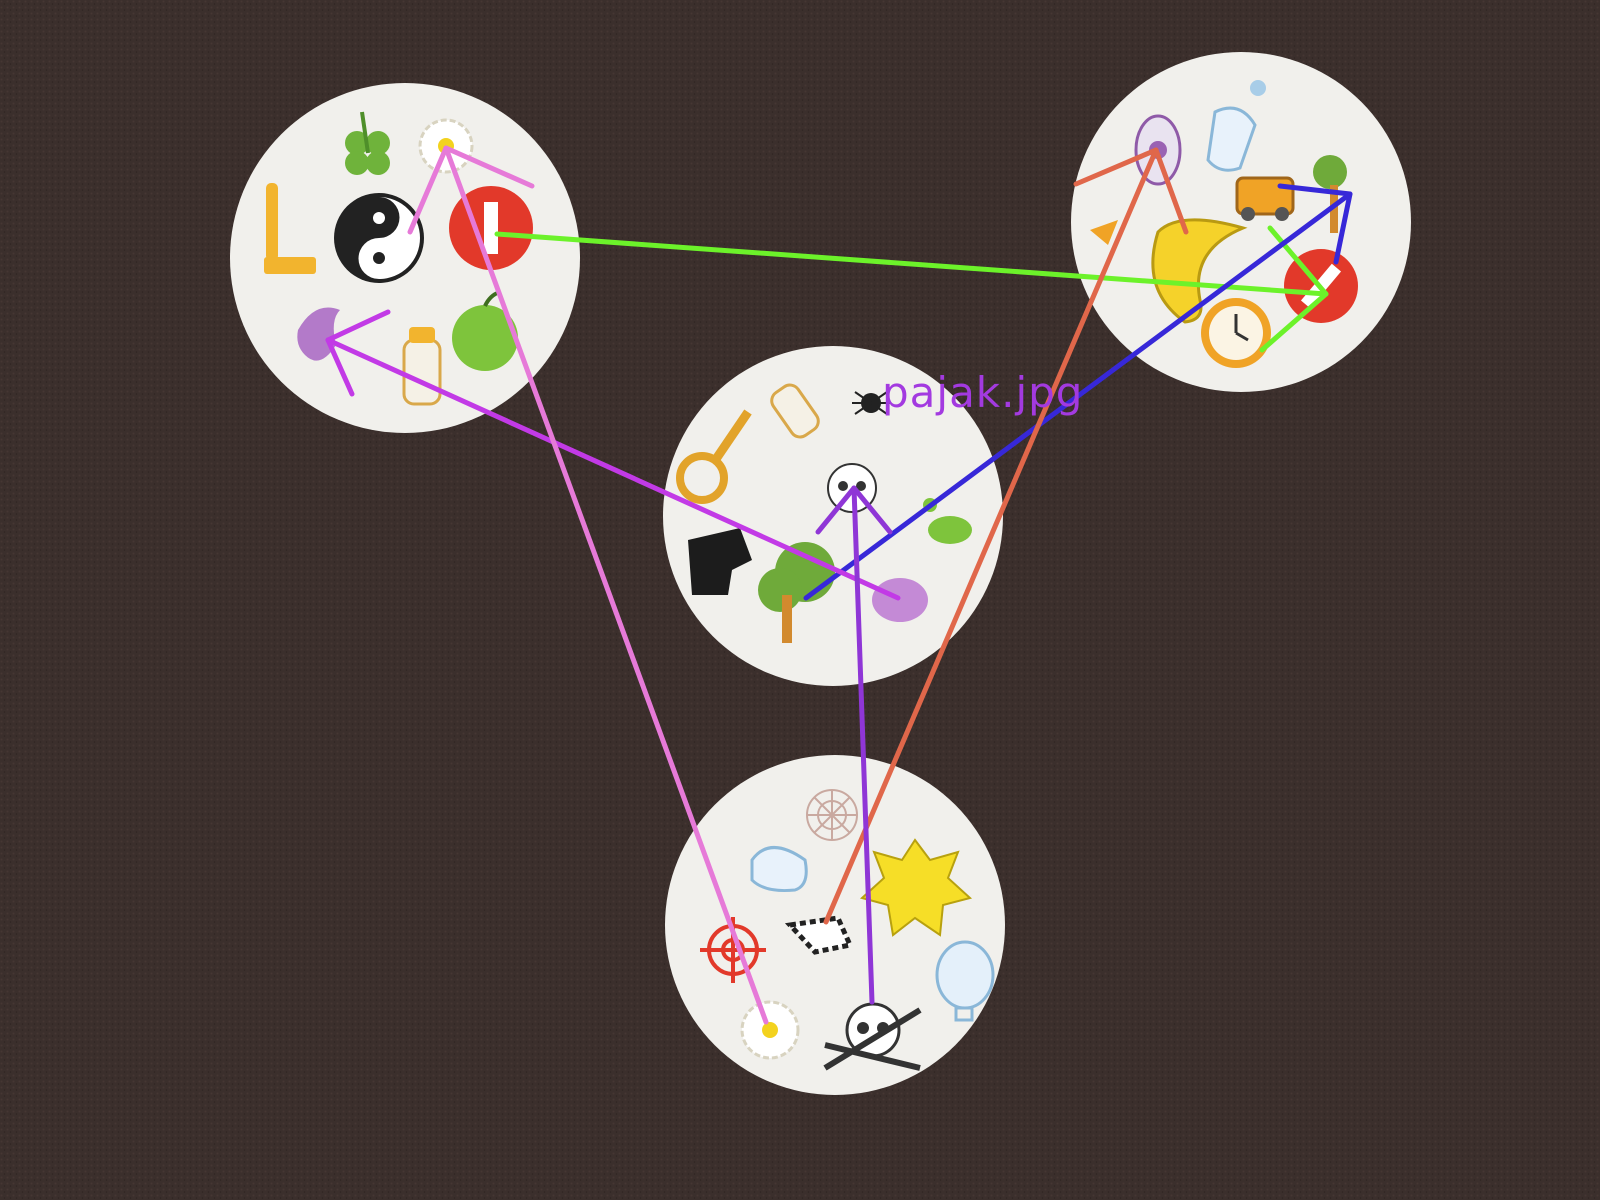 The image size is (1600, 1200). I want to click on match-skull, so click(854, 745).